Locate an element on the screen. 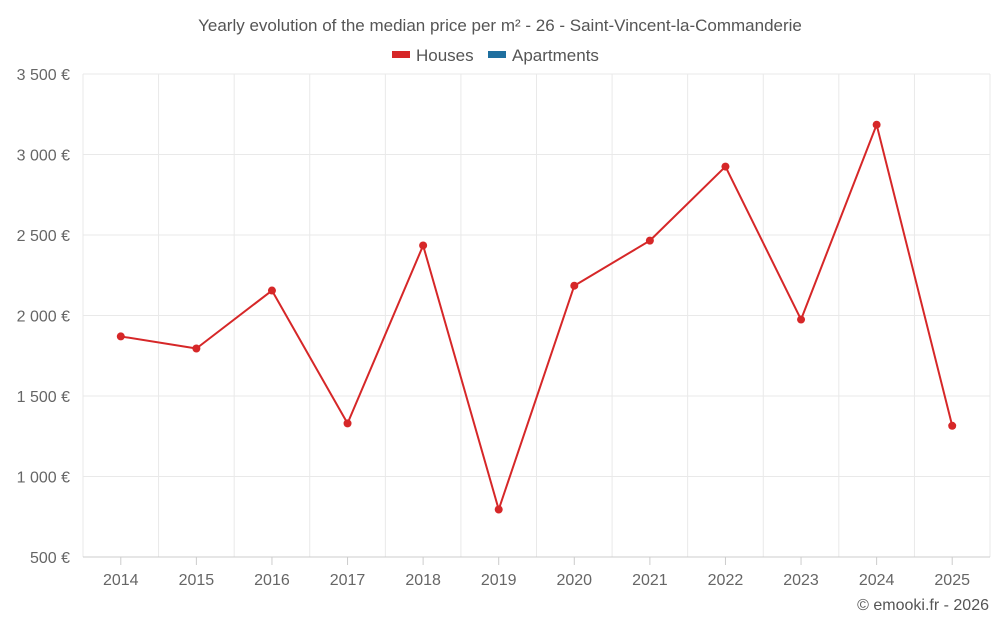 This screenshot has height=625, width=1000. legend-label-apartments: Apartments is located at coordinates (555, 55).